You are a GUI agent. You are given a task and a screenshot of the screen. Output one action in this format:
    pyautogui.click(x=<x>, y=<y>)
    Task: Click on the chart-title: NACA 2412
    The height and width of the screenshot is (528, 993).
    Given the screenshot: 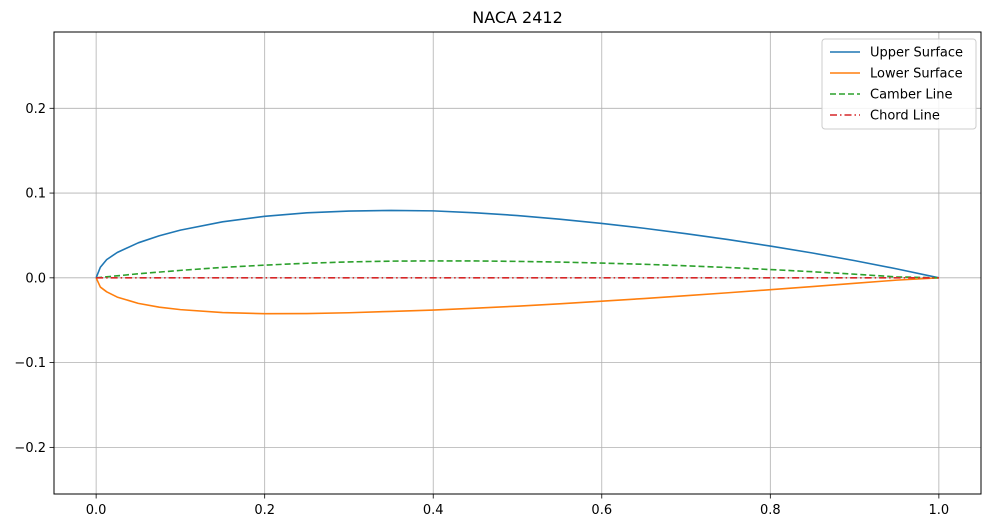 What is the action you would take?
    pyautogui.click(x=517, y=17)
    